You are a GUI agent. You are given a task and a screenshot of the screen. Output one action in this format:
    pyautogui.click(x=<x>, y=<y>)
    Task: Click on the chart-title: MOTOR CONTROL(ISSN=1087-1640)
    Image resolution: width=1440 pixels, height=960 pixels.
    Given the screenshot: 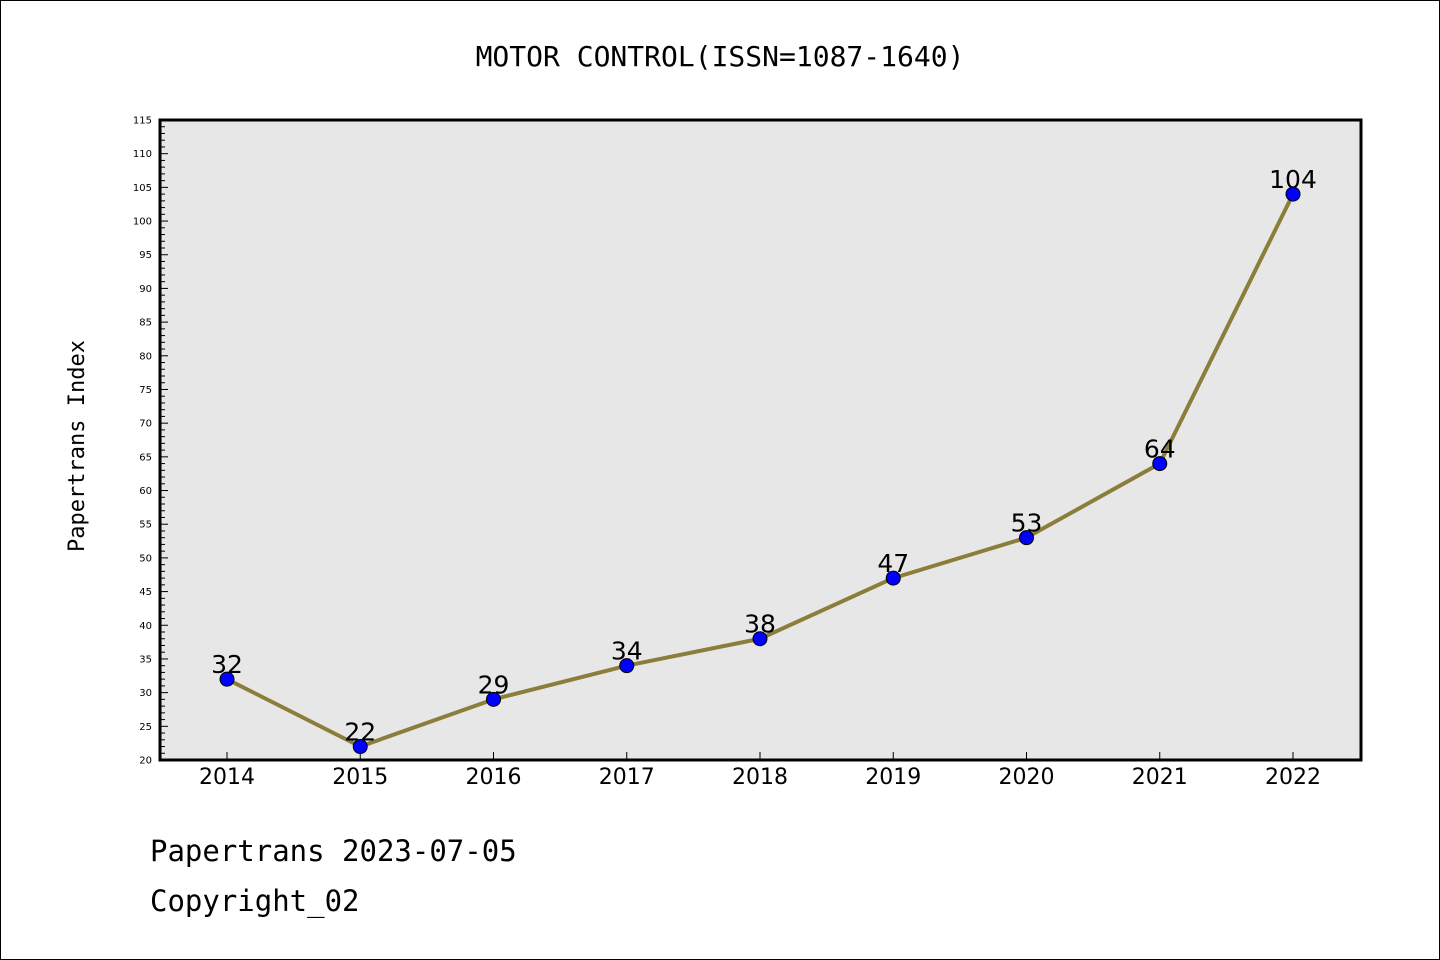 What is the action you would take?
    pyautogui.click(x=720, y=56)
    